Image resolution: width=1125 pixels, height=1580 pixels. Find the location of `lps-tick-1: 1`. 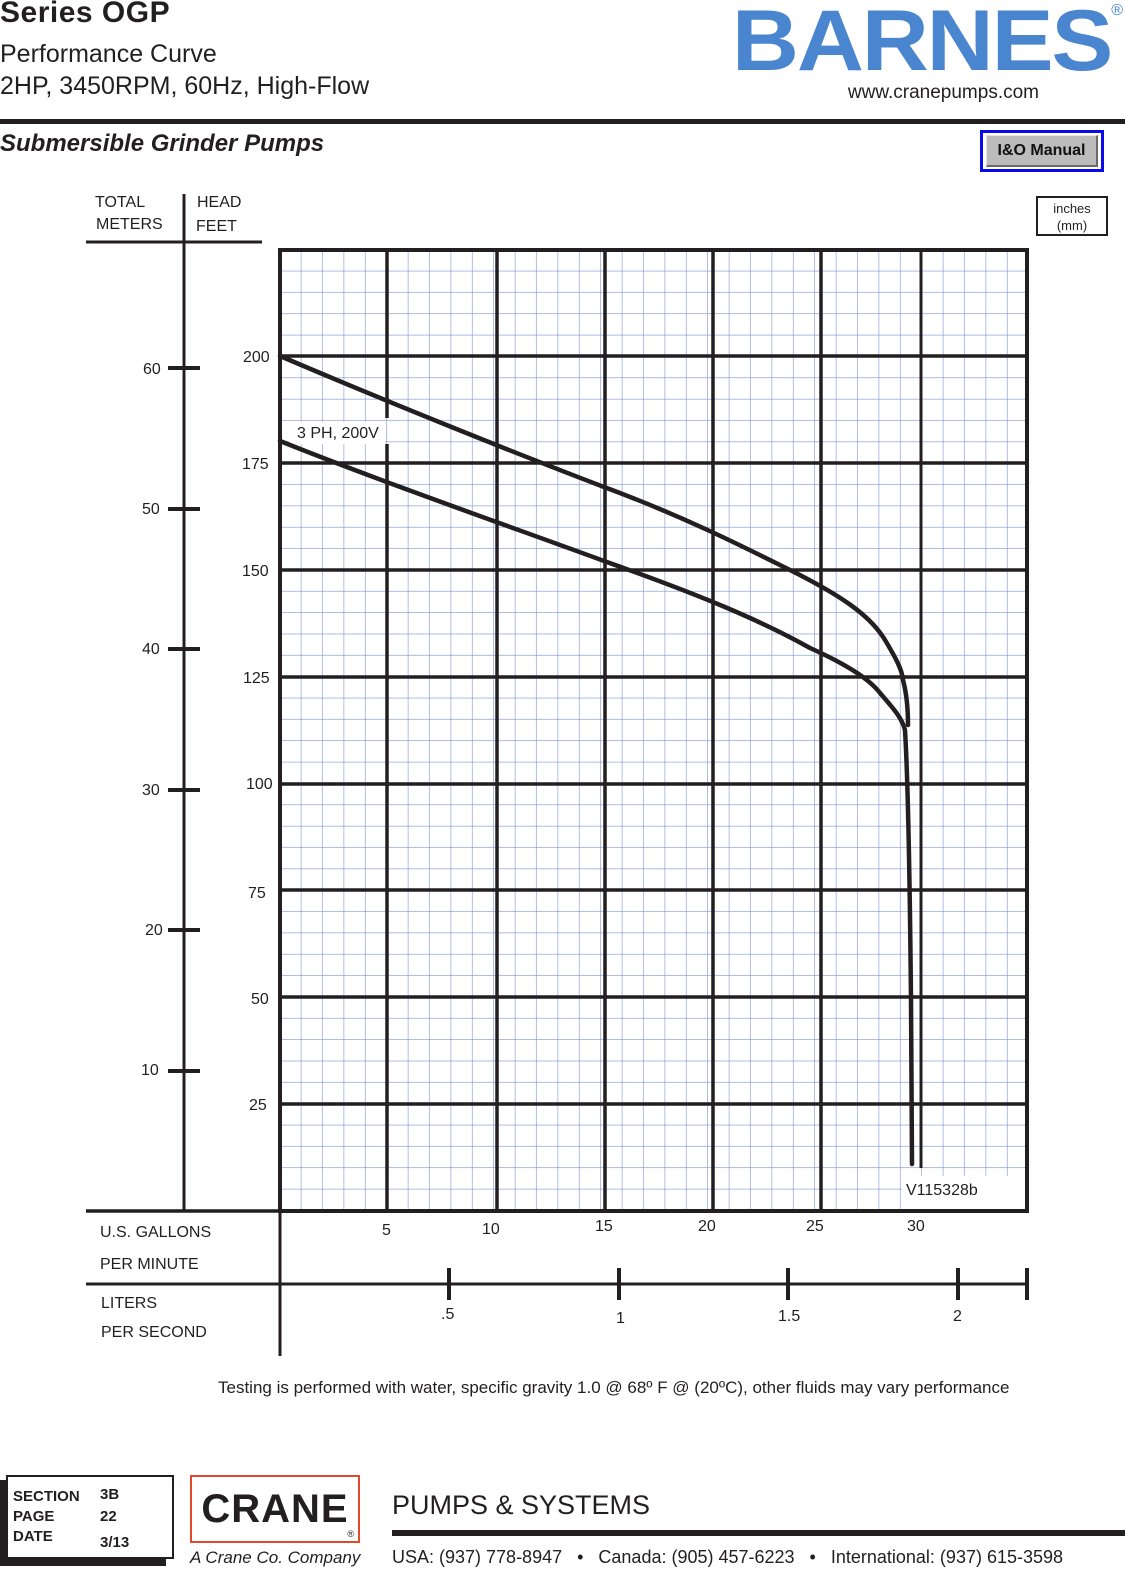

lps-tick-1: 1 is located at coordinates (620, 1318).